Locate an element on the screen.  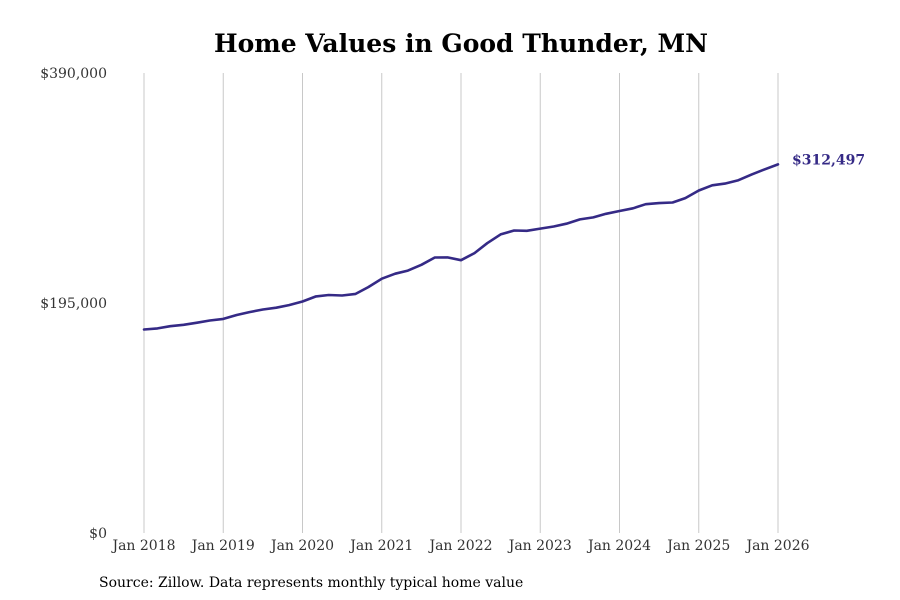
x-tick-label: Jan 2020 is located at coordinates (301, 546).